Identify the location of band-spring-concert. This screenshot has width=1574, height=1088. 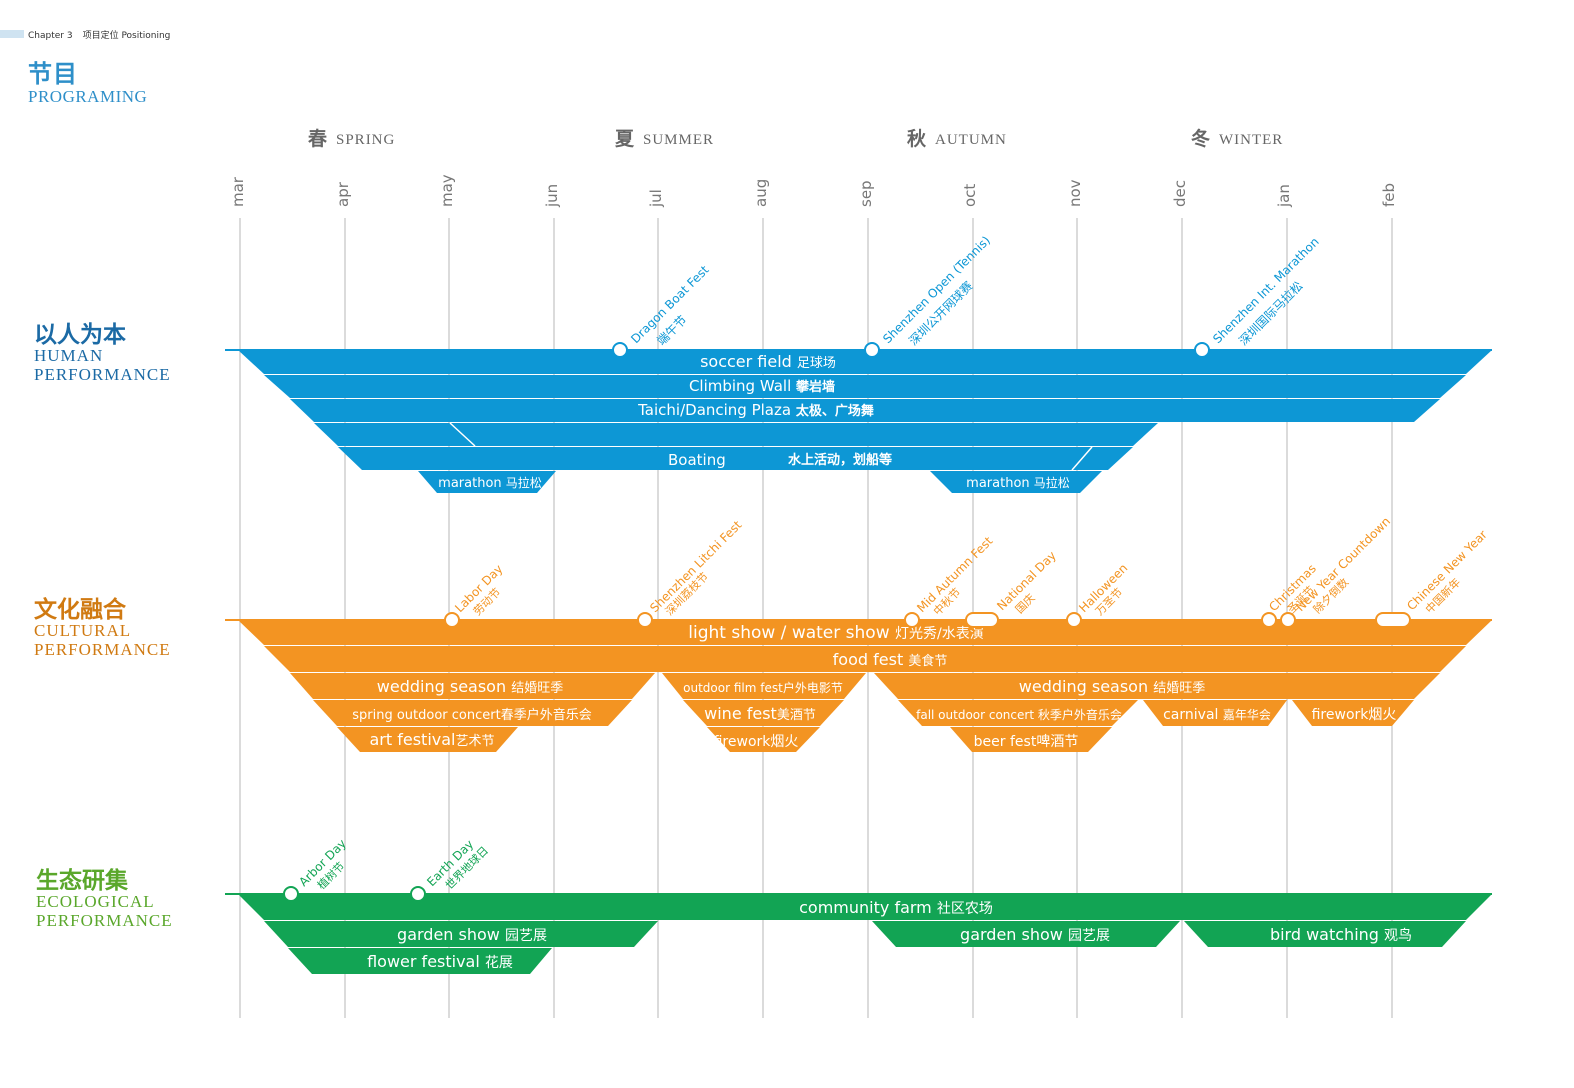
(472, 713).